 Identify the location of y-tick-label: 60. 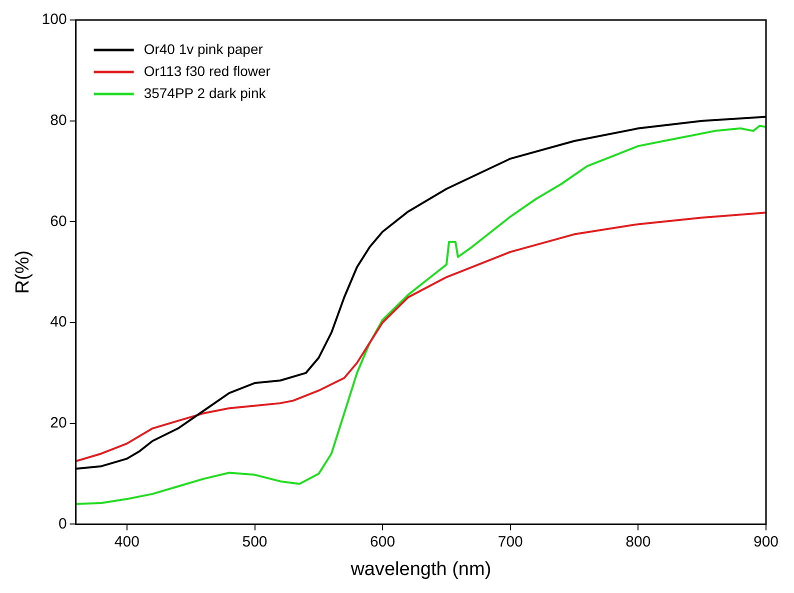
(58, 221).